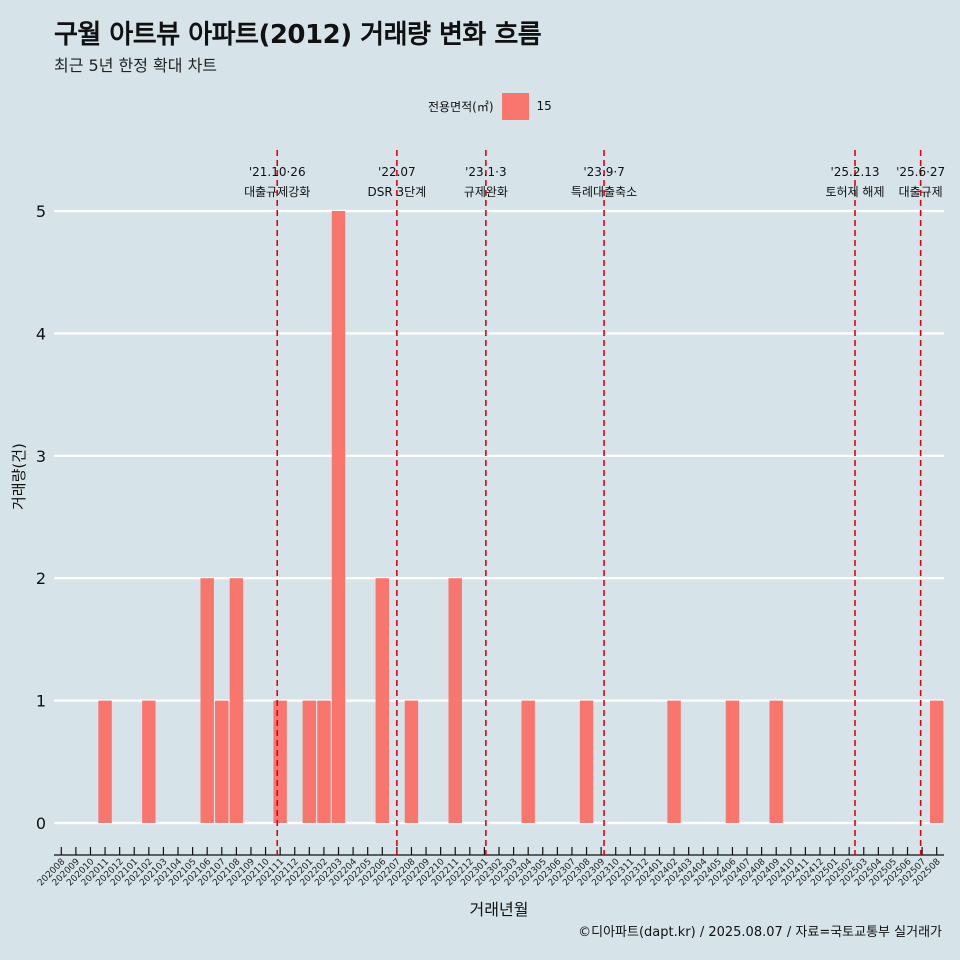  What do you see at coordinates (604, 192) in the screenshot?
I see `event-label: 특례대출축소` at bounding box center [604, 192].